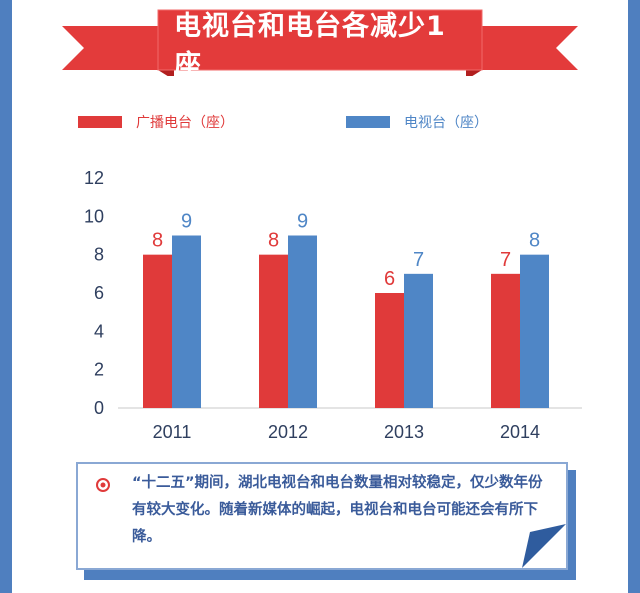 This screenshot has width=640, height=593. What do you see at coordinates (172, 432) in the screenshot?
I see `x-tick-label: 2011` at bounding box center [172, 432].